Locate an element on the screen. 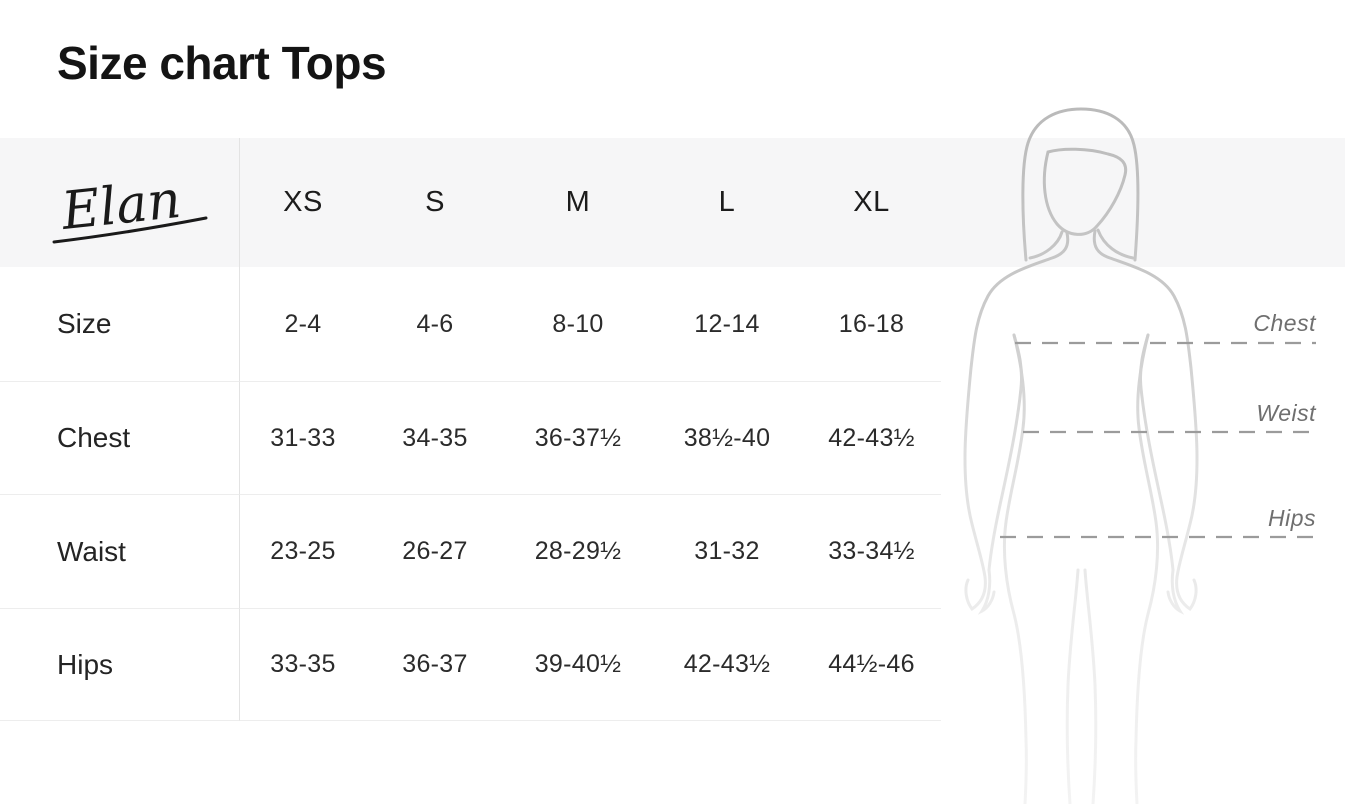 This screenshot has height=804, width=1360. right-shoulder-arm is located at coordinates (1145, 420).